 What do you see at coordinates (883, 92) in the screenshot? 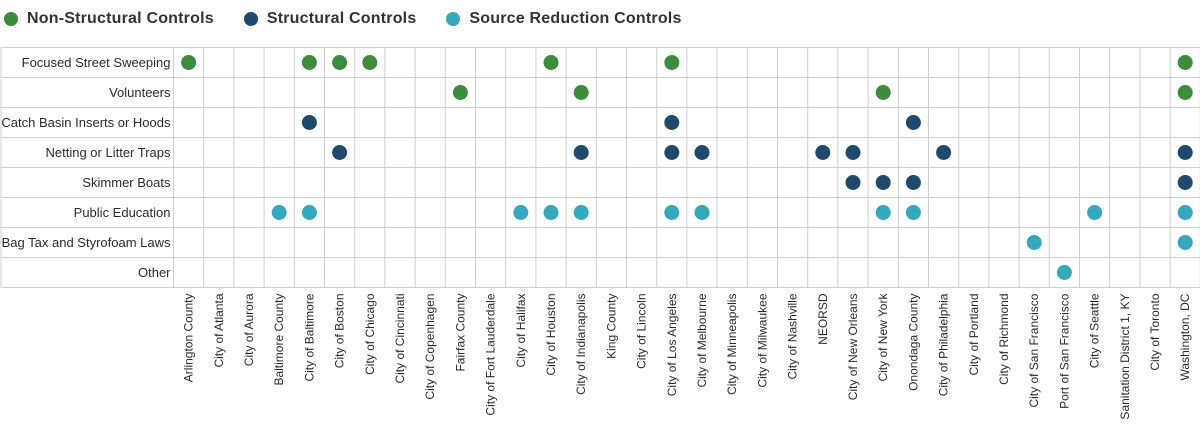
I see `dot-volunteers-city-of-new-york` at bounding box center [883, 92].